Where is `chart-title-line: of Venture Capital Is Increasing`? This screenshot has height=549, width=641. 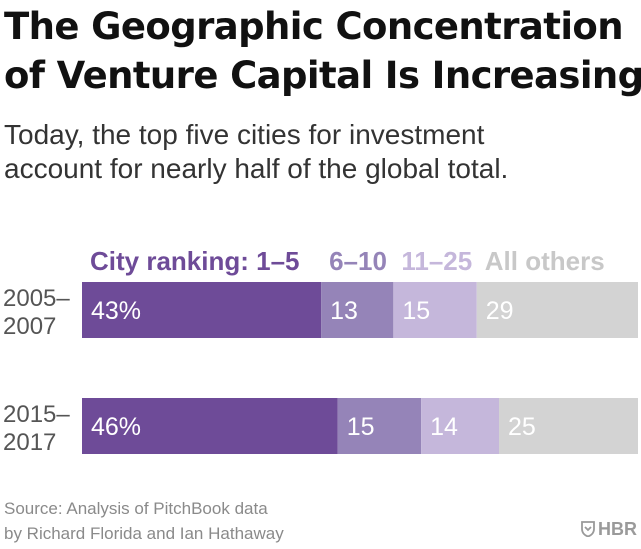 chart-title-line: of Venture Capital Is Increasing is located at coordinates (322, 75).